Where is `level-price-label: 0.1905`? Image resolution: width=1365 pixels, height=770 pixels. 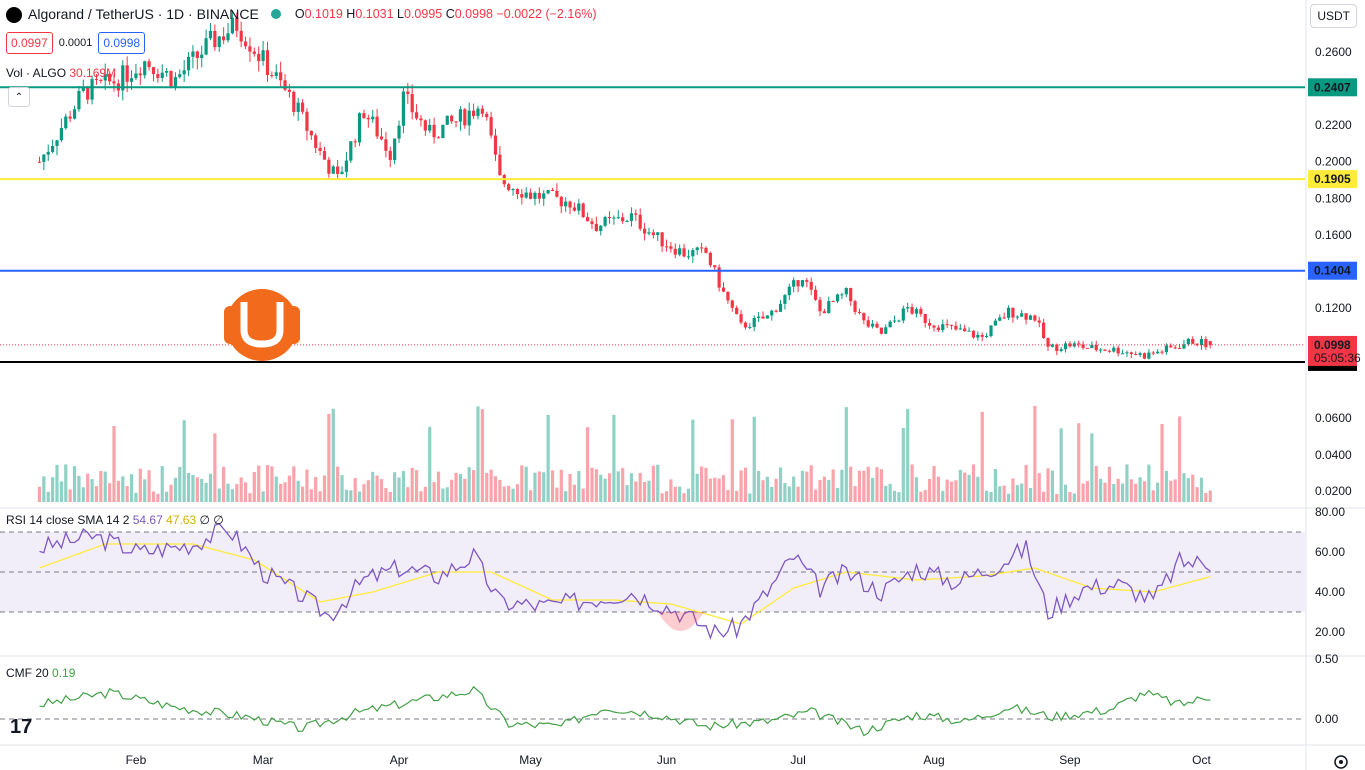
level-price-label: 0.1905 is located at coordinates (1332, 179).